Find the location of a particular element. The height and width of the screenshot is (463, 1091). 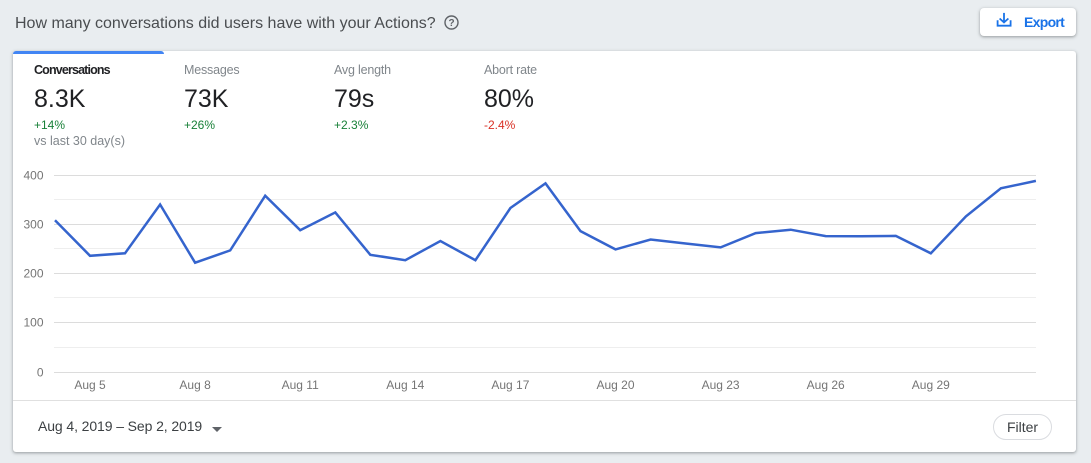

svg-text: Aug 26 is located at coordinates (826, 385).